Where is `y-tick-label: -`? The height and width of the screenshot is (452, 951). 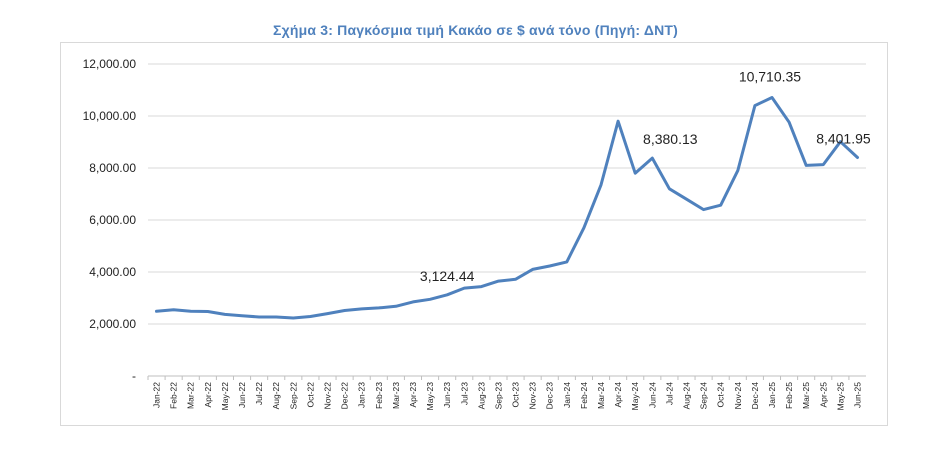 y-tick-label: - is located at coordinates (134, 376).